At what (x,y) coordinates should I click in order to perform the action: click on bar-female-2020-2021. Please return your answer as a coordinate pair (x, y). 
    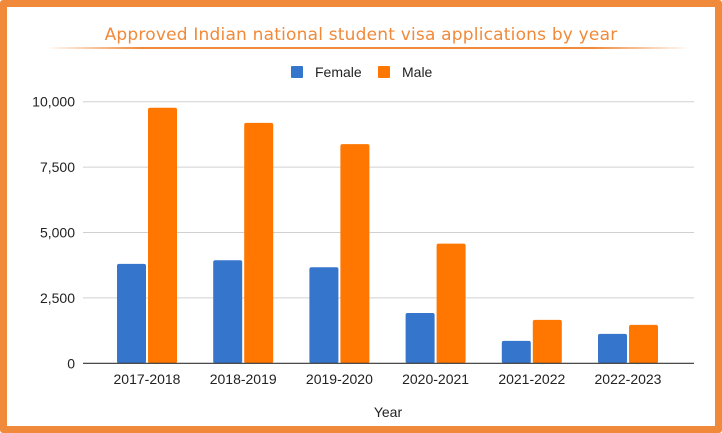
    Looking at the image, I should click on (420, 338).